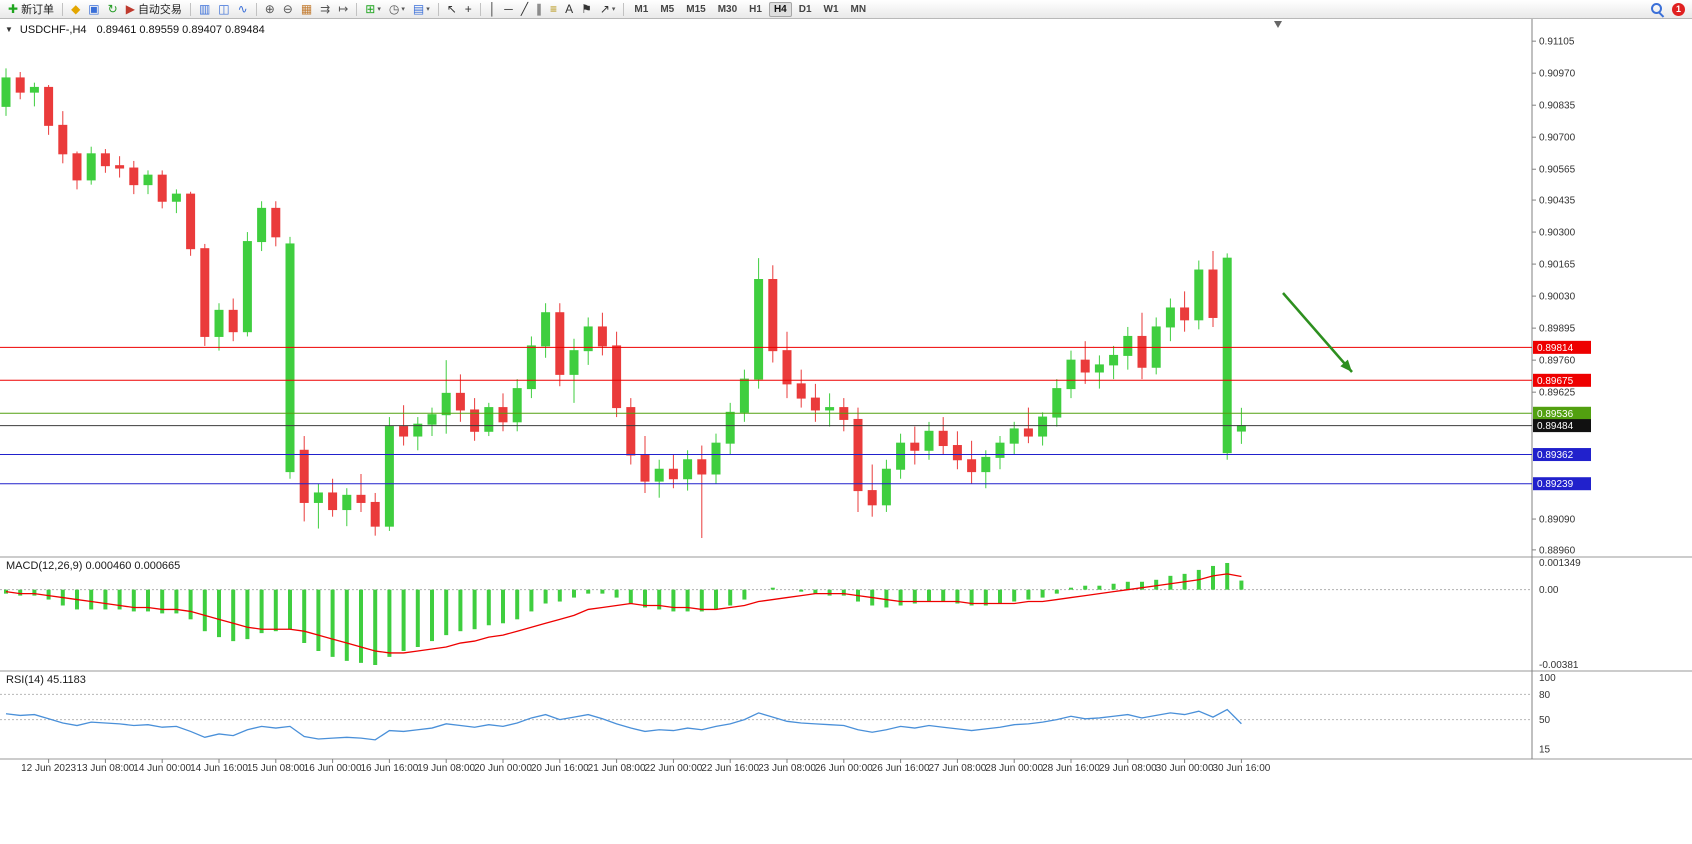 The image size is (1692, 844). I want to click on arrows-icon: ↗ ▾, so click(608, 9).